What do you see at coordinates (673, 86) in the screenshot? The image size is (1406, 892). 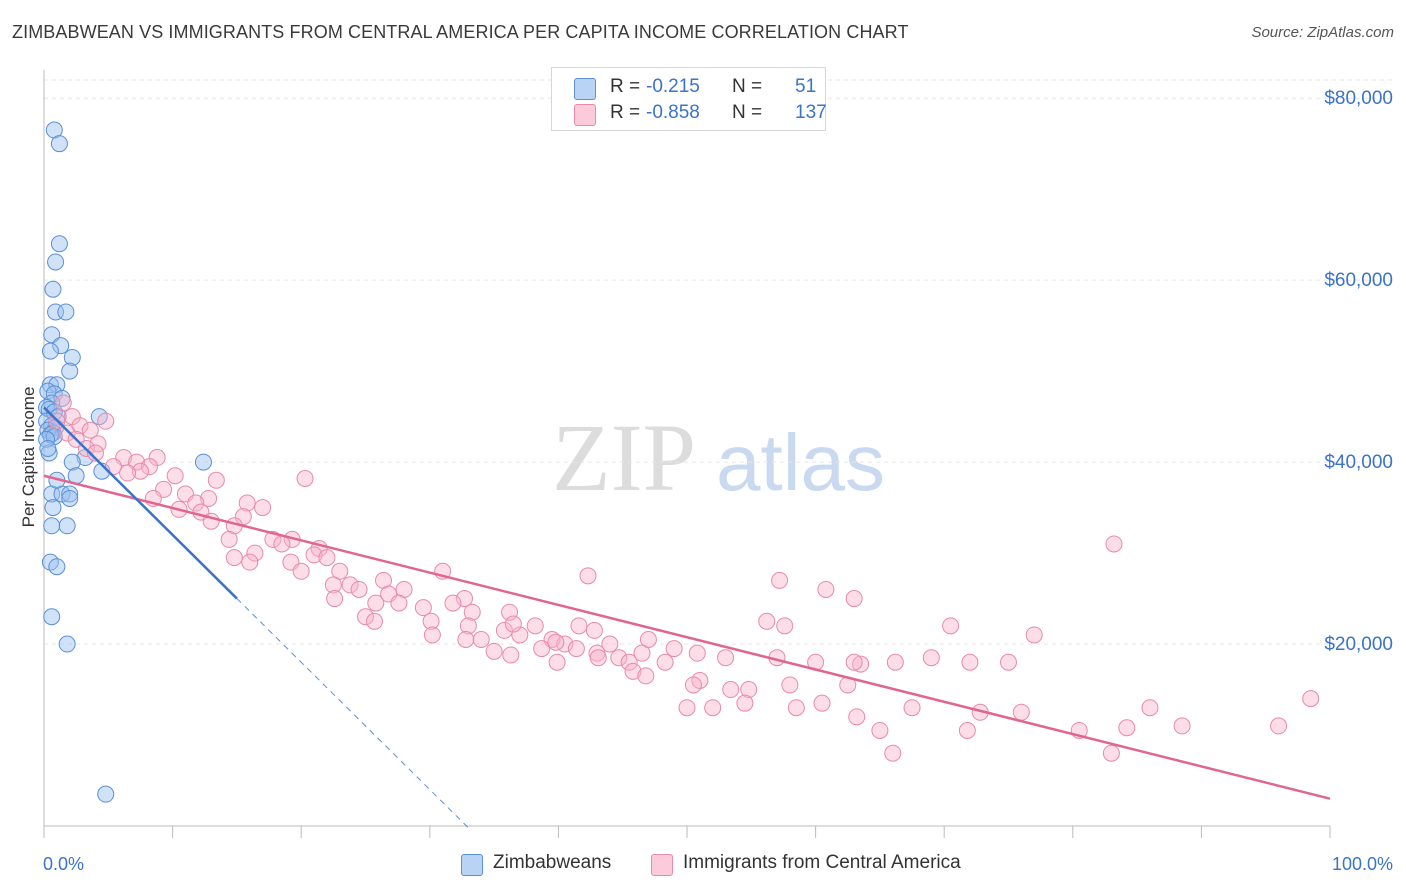 I see `legend-r-value: -0.215` at bounding box center [673, 86].